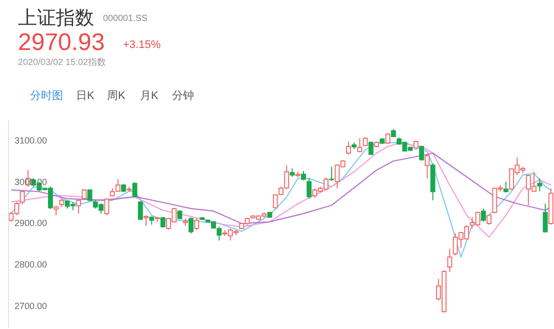  I want to click on text: 2970.93, so click(61, 42).